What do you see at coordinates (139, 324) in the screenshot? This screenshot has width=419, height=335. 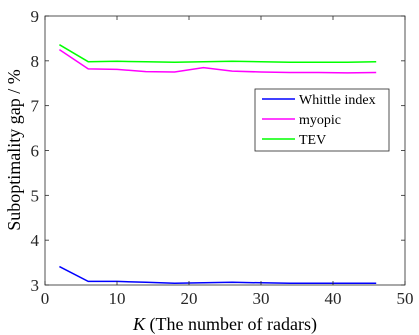 I see `x-axis-variable: K` at bounding box center [139, 324].